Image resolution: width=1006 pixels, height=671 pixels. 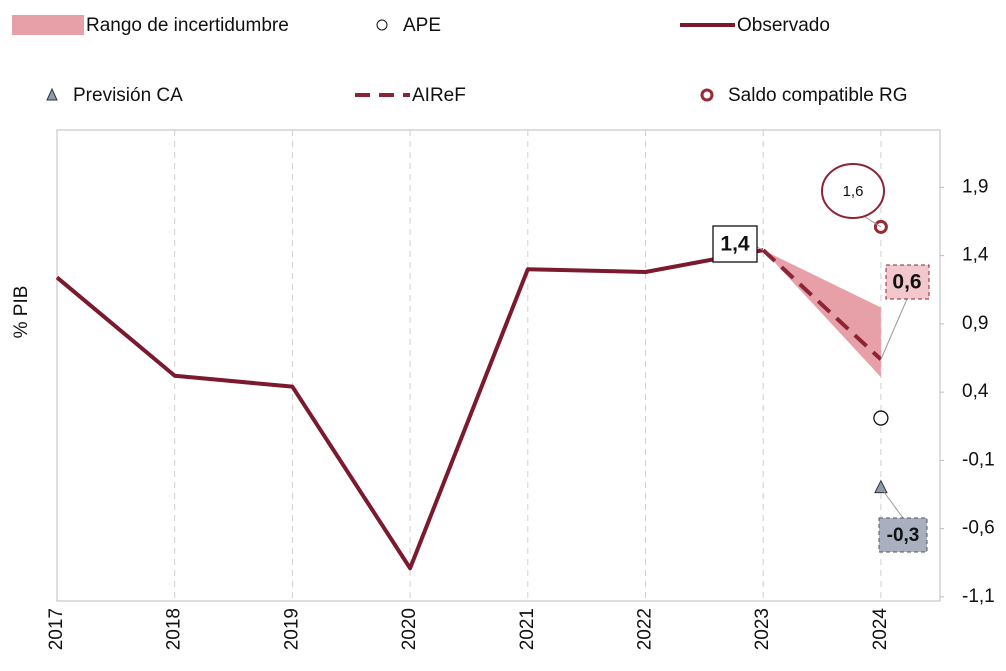 What do you see at coordinates (439, 95) in the screenshot?
I see `legend-label: AIReF` at bounding box center [439, 95].